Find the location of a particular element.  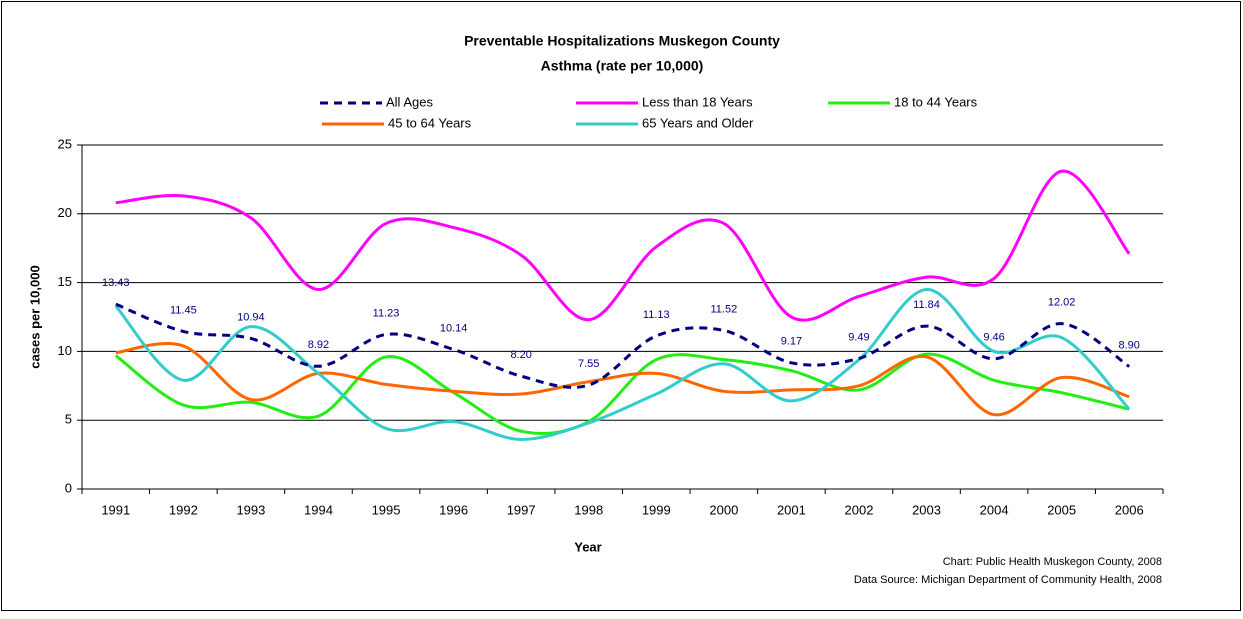

y-tick-label: 15 is located at coordinates (65, 281).